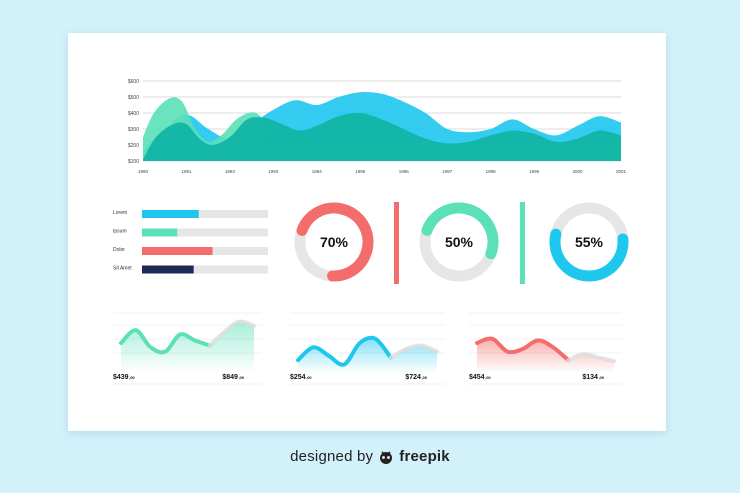  Describe the element at coordinates (133, 146) in the screenshot. I see `area-y-tick-label: $200` at that location.